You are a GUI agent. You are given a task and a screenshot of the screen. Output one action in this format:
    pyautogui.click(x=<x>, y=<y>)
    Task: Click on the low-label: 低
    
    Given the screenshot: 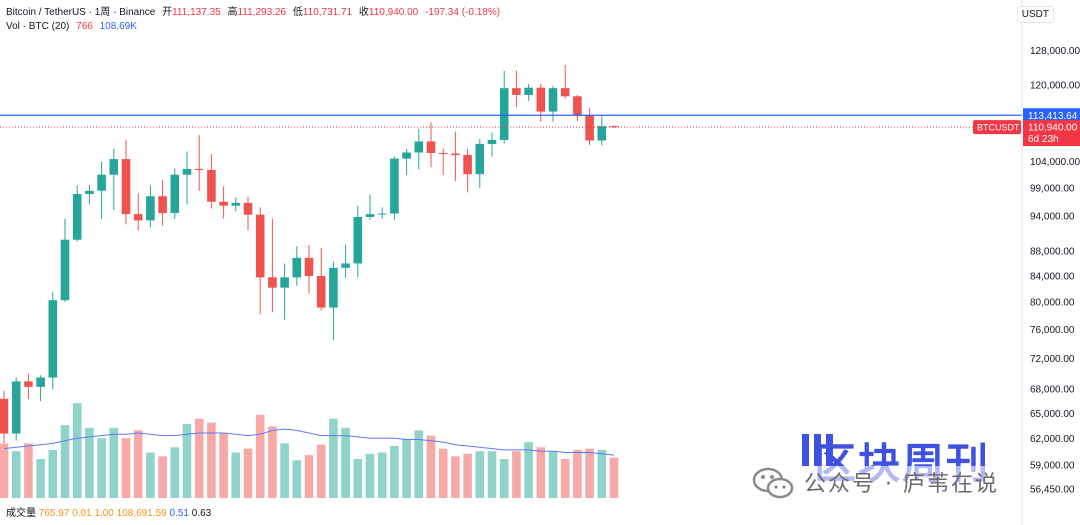 What is the action you would take?
    pyautogui.click(x=297, y=12)
    